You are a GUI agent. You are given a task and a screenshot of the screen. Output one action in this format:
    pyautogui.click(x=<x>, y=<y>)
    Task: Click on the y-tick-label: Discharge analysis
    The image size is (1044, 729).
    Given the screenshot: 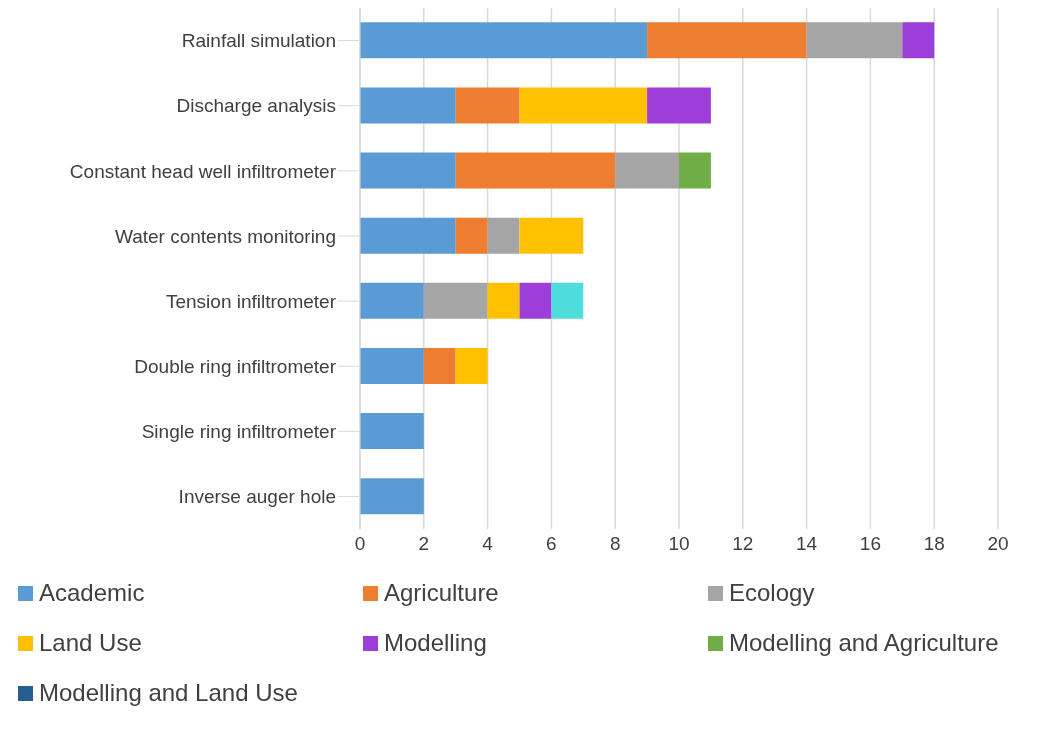 What is the action you would take?
    pyautogui.click(x=256, y=106)
    